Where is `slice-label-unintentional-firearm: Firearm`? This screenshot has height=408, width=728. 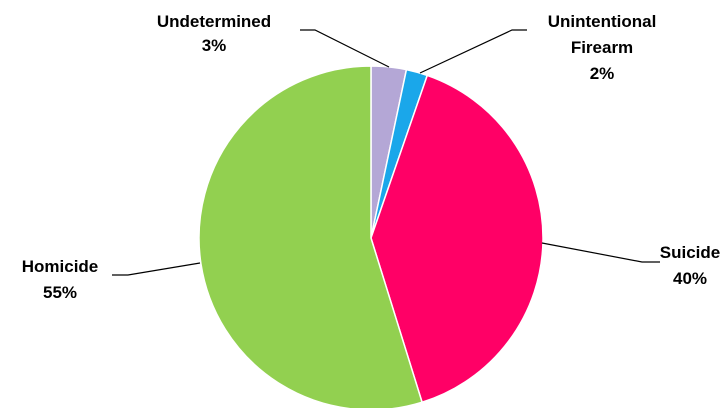
slice-label-unintentional-firearm: Firearm is located at coordinates (602, 47).